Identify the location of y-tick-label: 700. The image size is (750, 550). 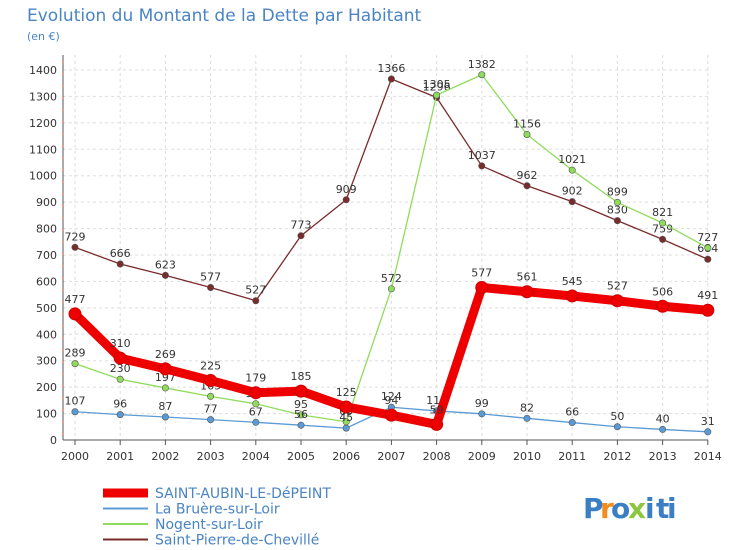
(46, 255).